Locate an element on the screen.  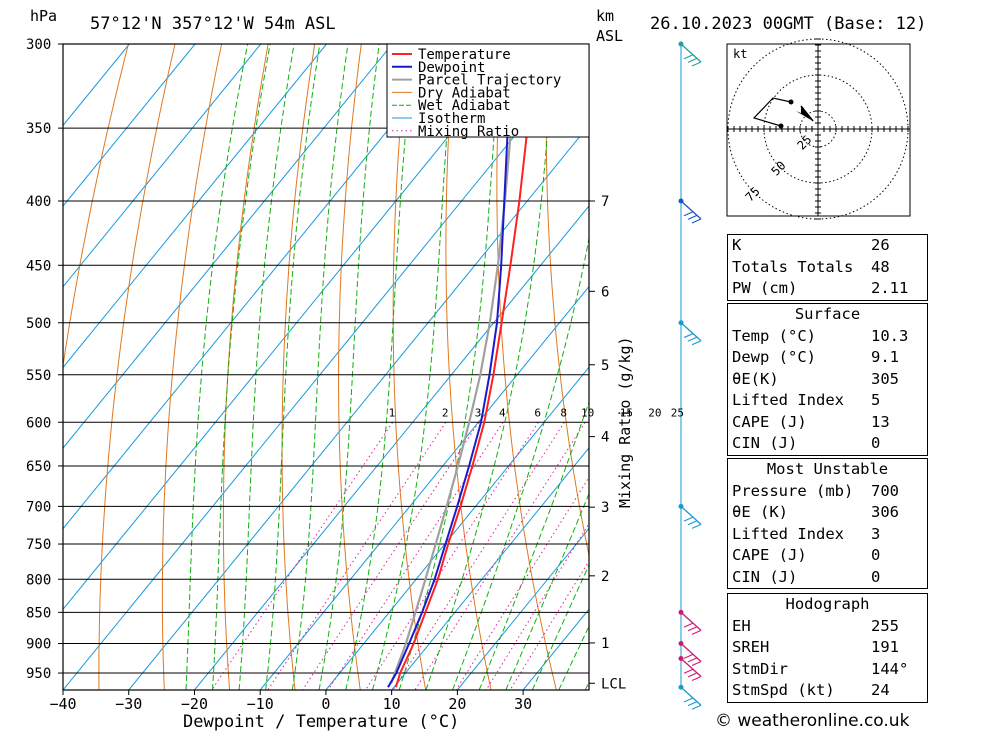
pressure-tick-label: 450 is located at coordinates (38, 266).